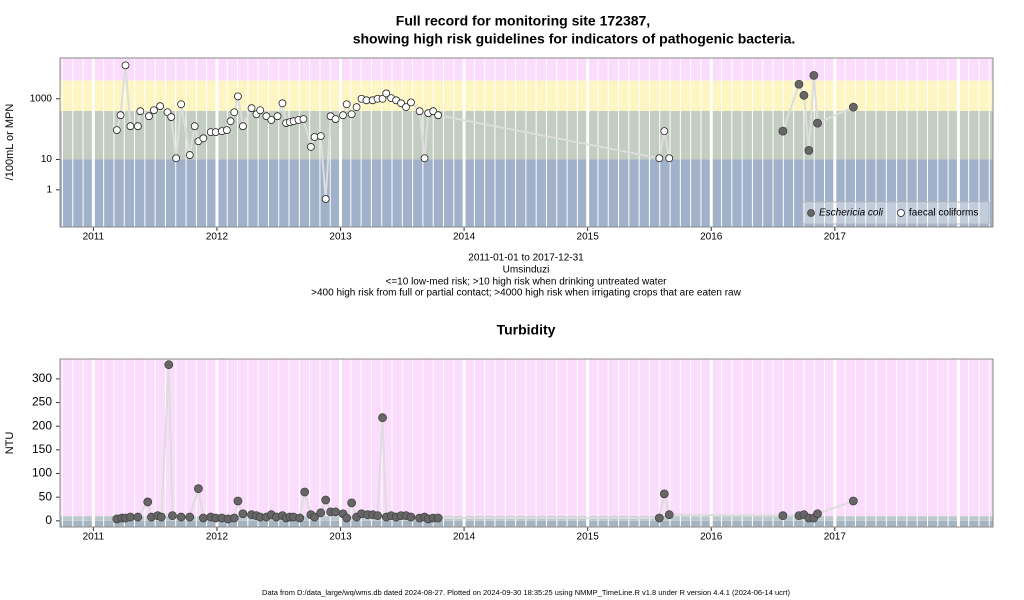  What do you see at coordinates (711, 537) in the screenshot?
I see `x-tick-label: 2016` at bounding box center [711, 537].